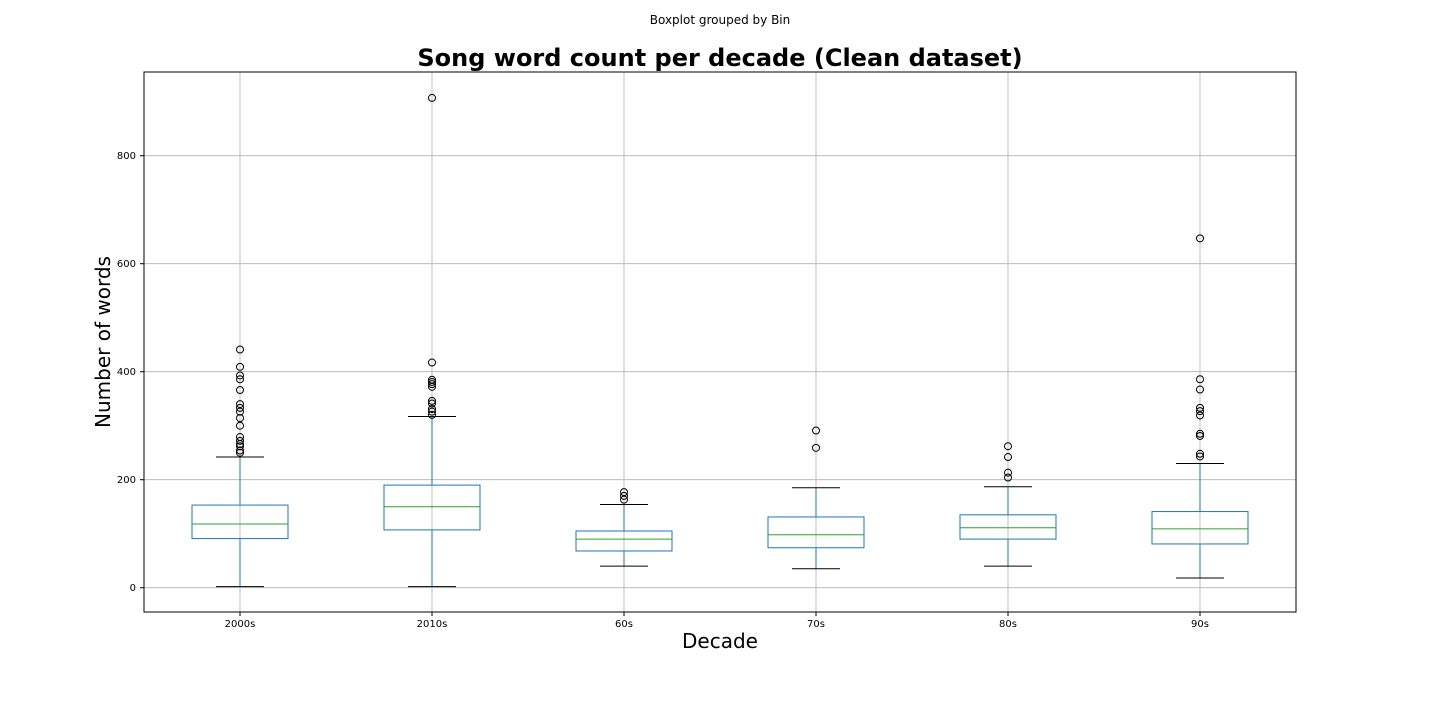  Describe the element at coordinates (126, 480) in the screenshot. I see `y-tick-label: 200` at that location.